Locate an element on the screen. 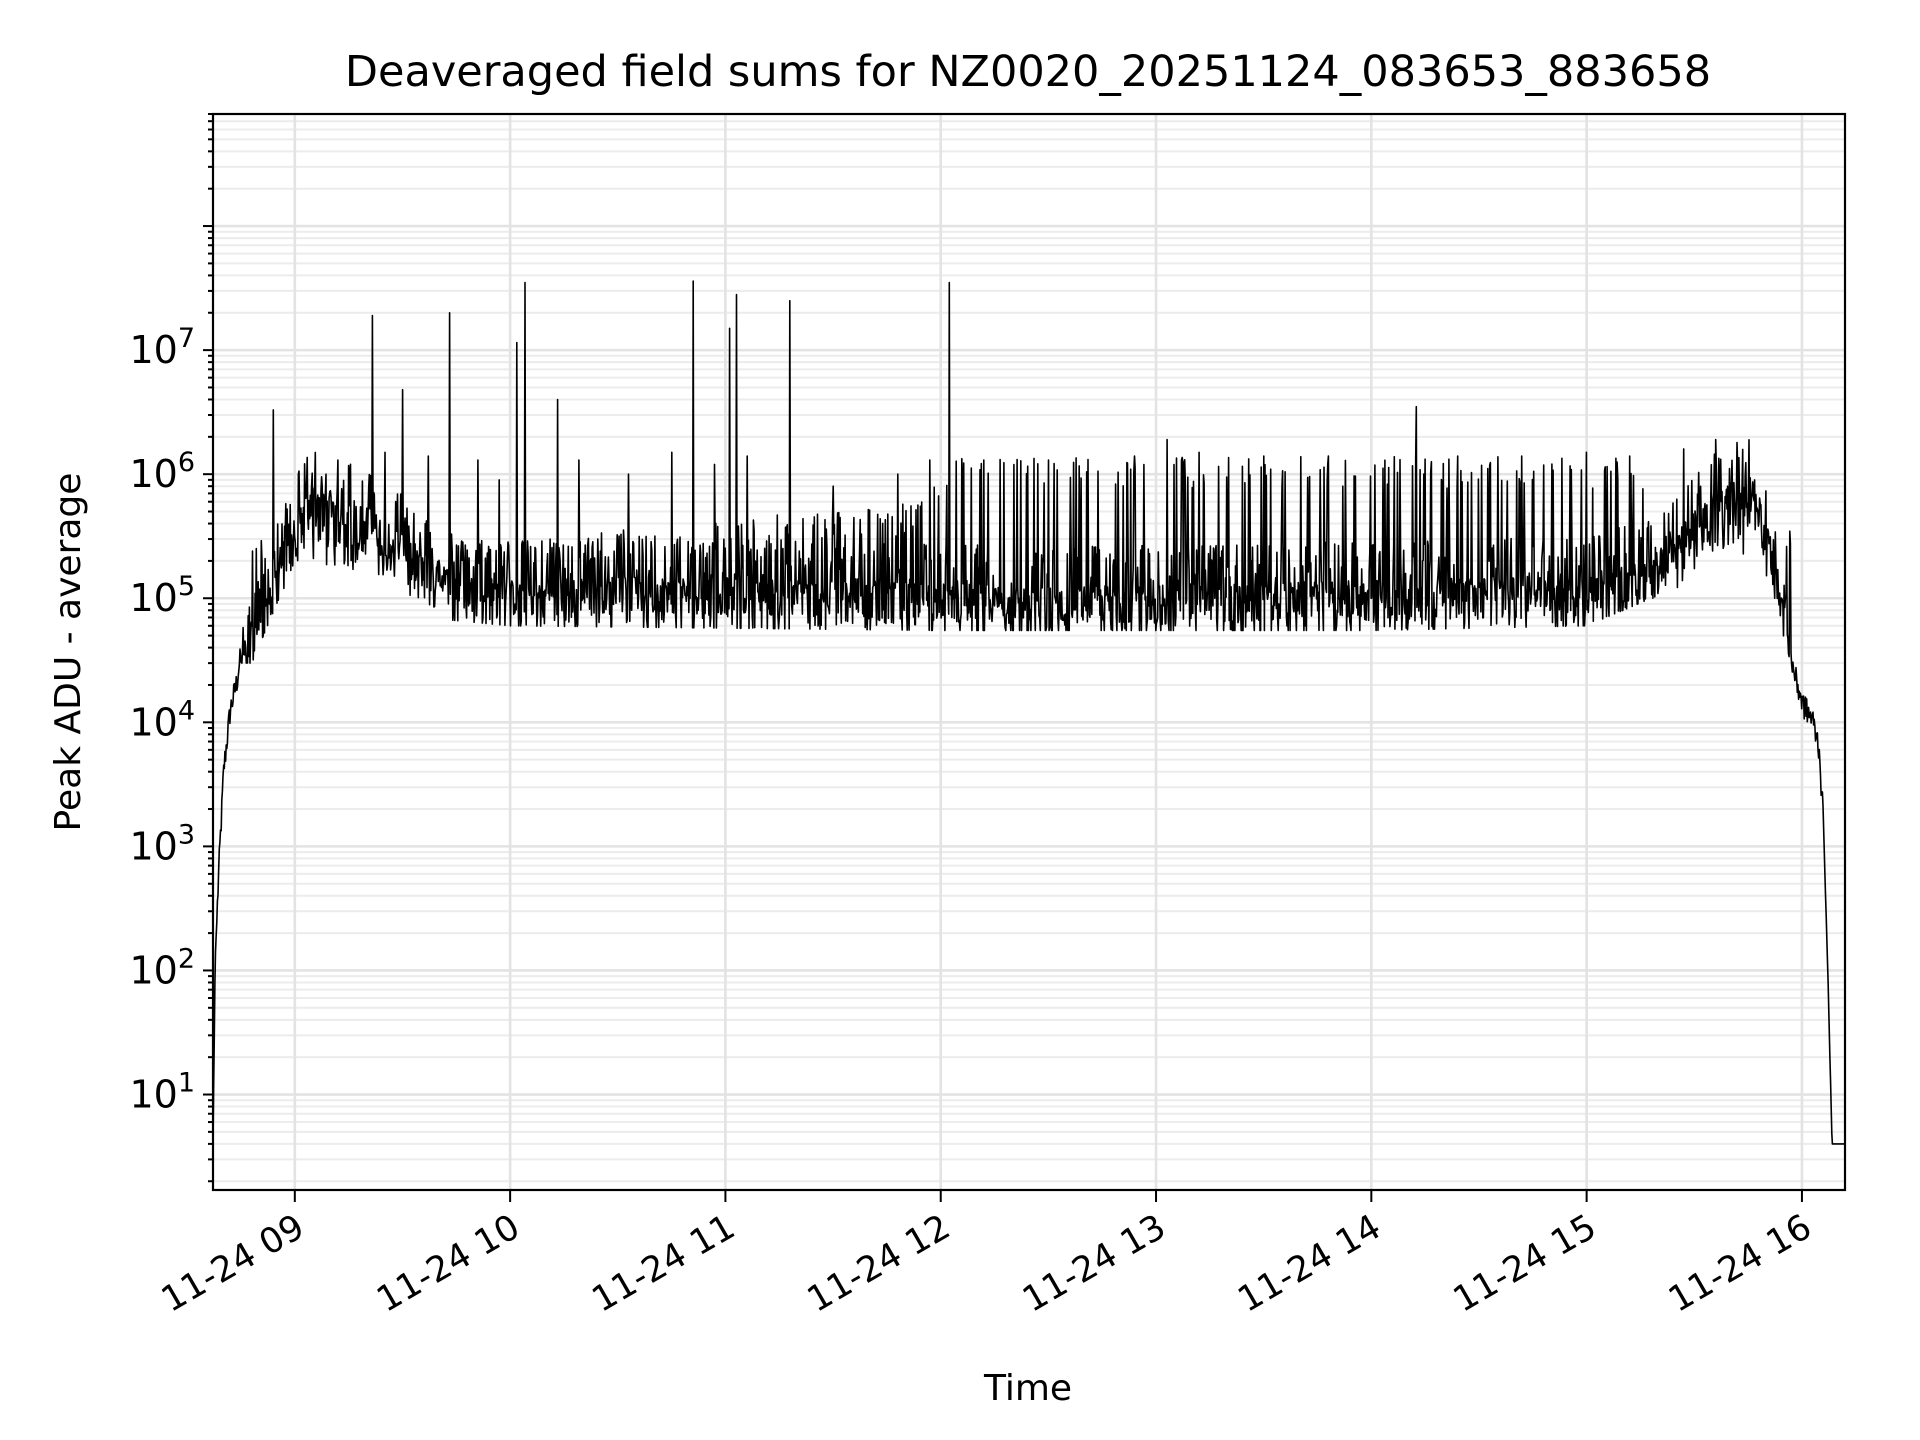  y-tick-label: 10¹ is located at coordinates (162, 1092).